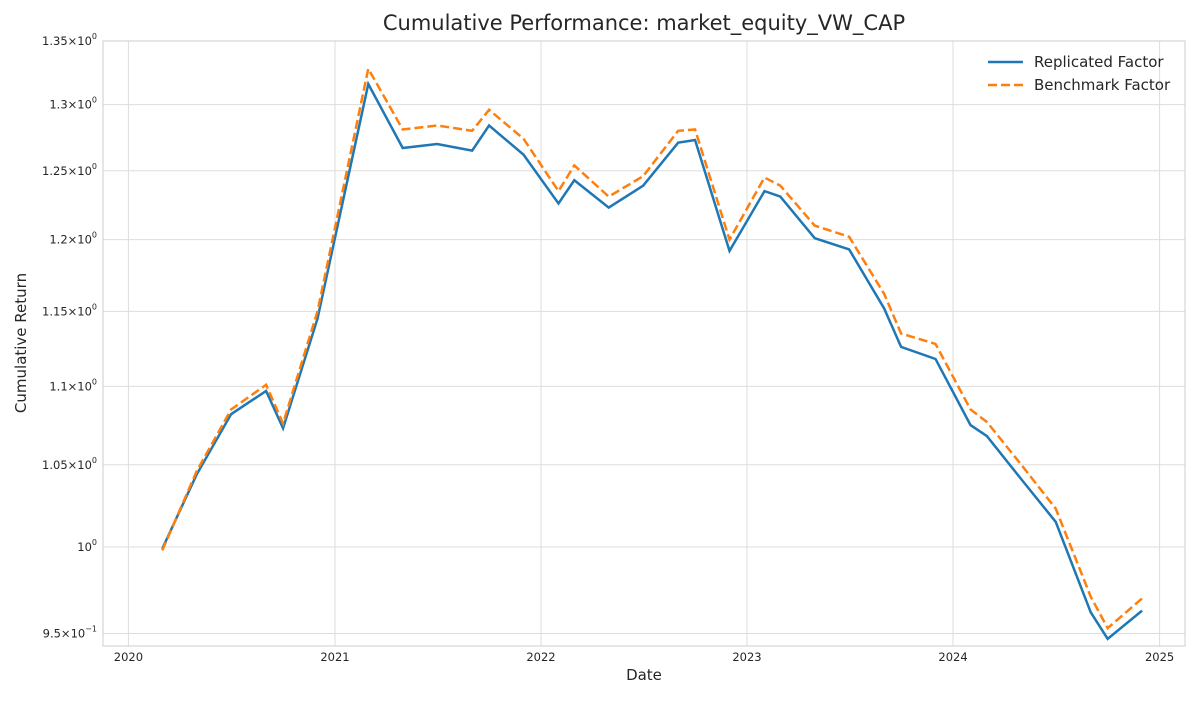  What do you see at coordinates (128, 657) in the screenshot?
I see `x-tick-label: 2020` at bounding box center [128, 657].